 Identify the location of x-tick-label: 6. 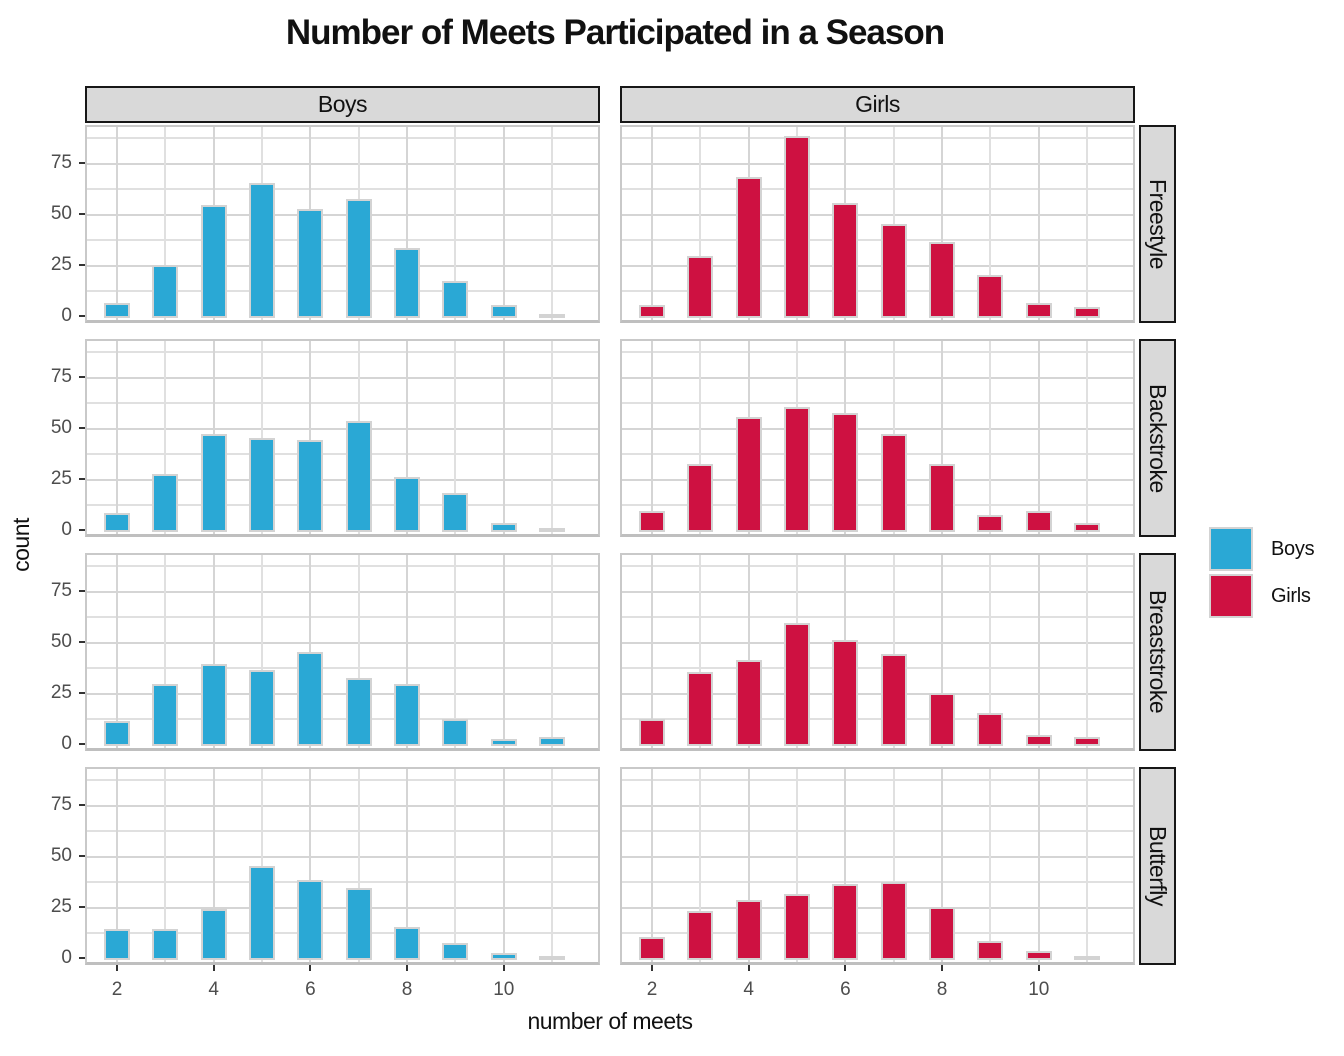
(845, 989).